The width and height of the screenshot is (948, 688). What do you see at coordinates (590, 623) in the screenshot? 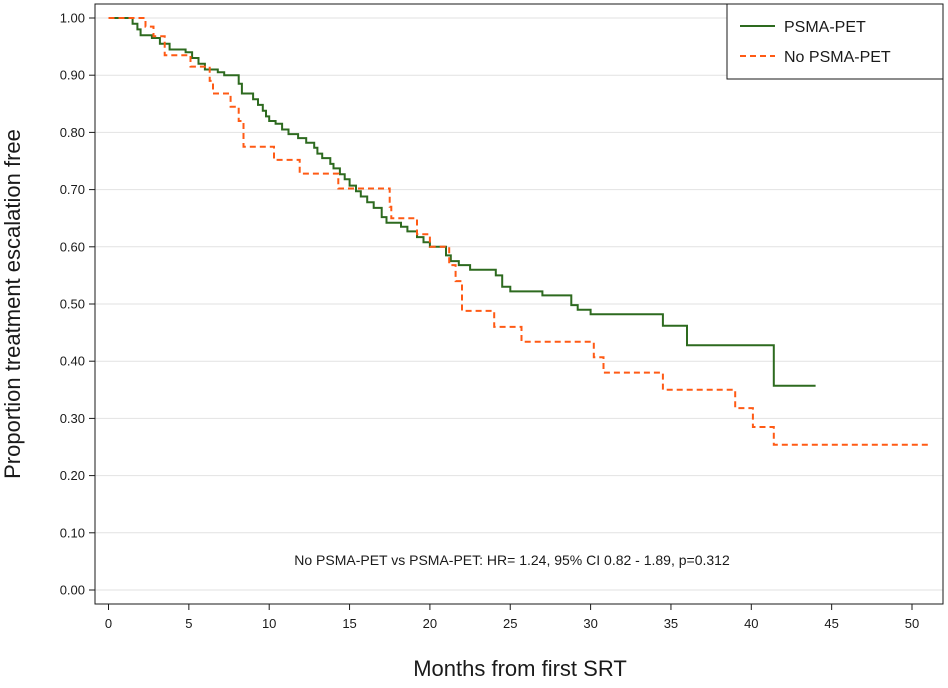
I see `x-tick-label: 30` at bounding box center [590, 623].